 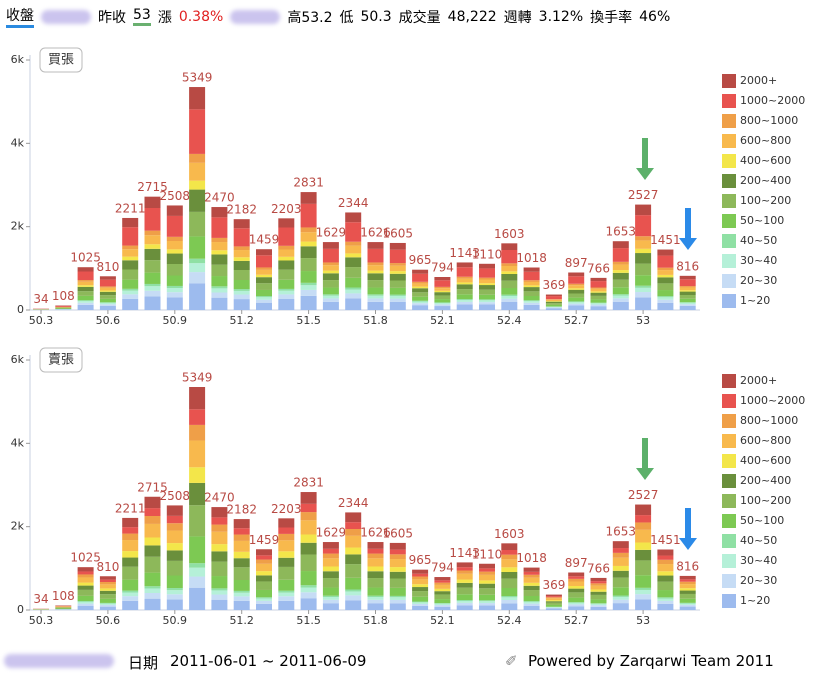 I want to click on total-label: 2344, so click(x=353, y=203).